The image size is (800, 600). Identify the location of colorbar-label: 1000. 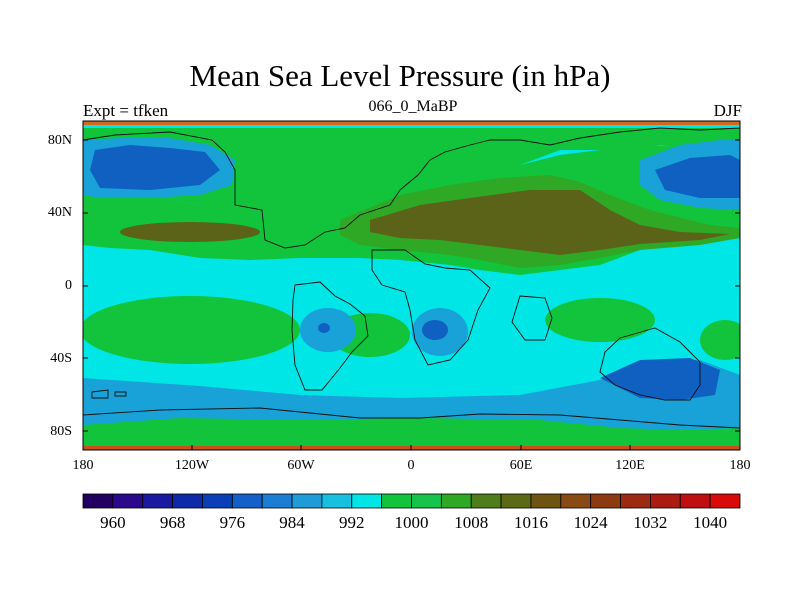
(411, 522).